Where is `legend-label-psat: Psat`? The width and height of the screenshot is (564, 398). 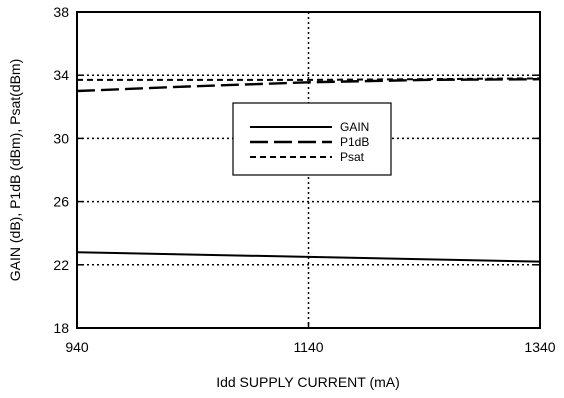 legend-label-psat: Psat is located at coordinates (352, 157).